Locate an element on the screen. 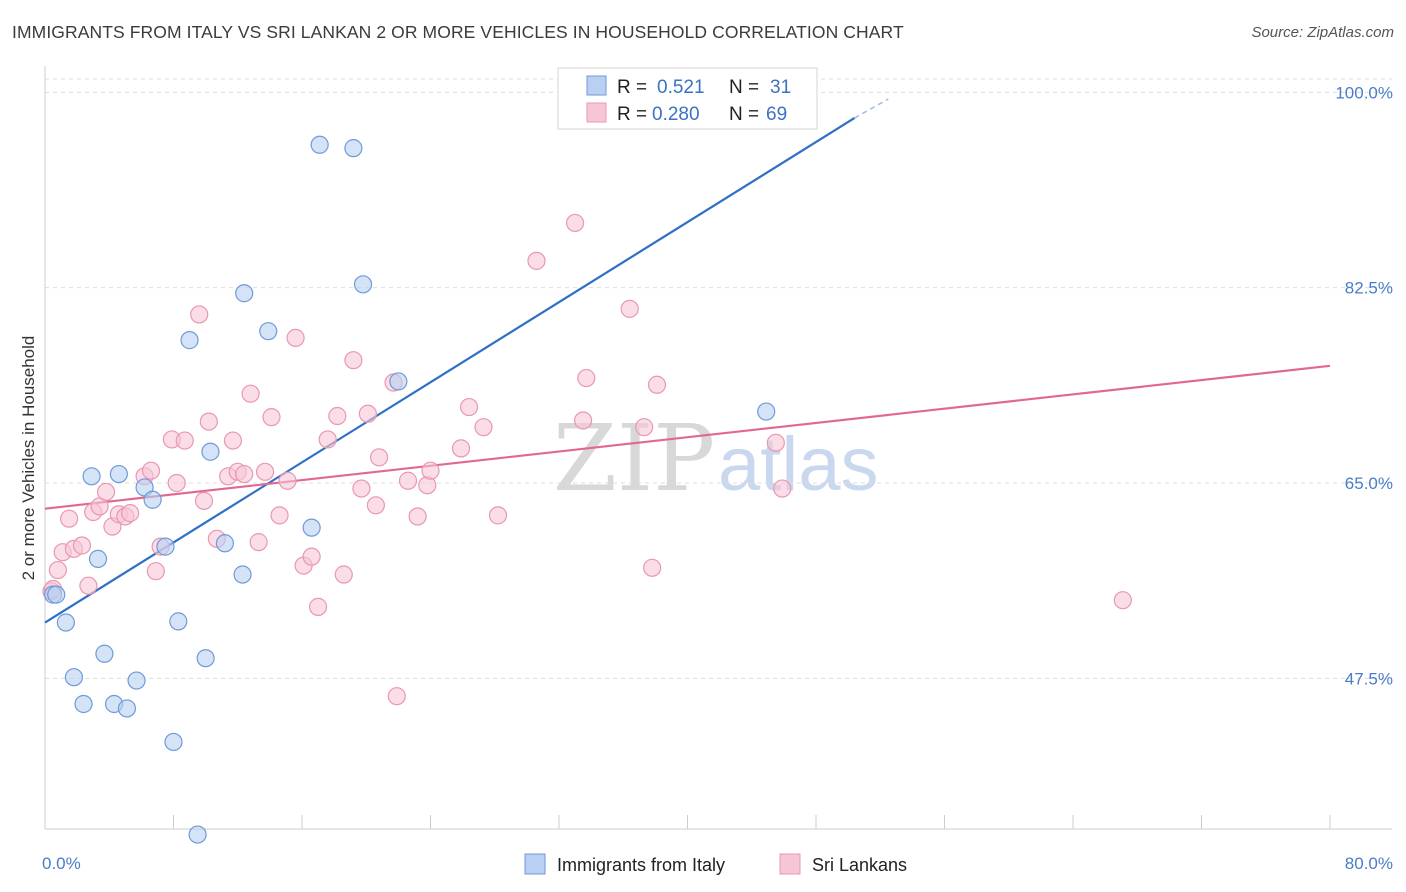 The height and width of the screenshot is (892, 1406). legend-r-label-srilanka: R = is located at coordinates (632, 114).